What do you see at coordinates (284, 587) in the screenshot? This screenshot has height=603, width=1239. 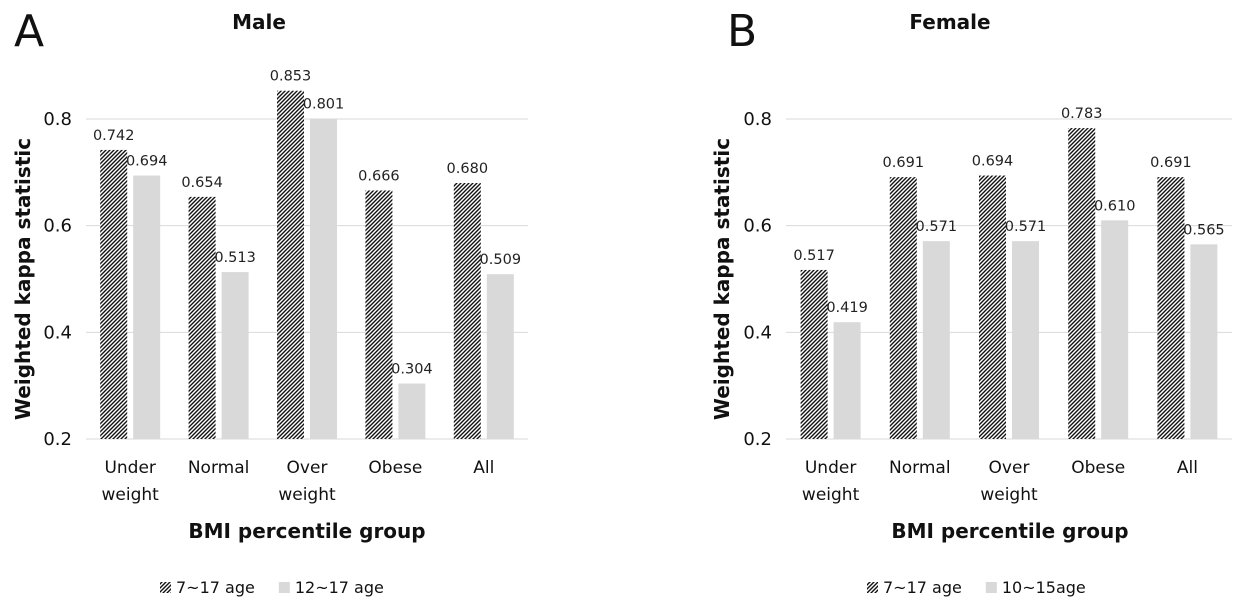 I see `legend-swatch-12-17-age` at bounding box center [284, 587].